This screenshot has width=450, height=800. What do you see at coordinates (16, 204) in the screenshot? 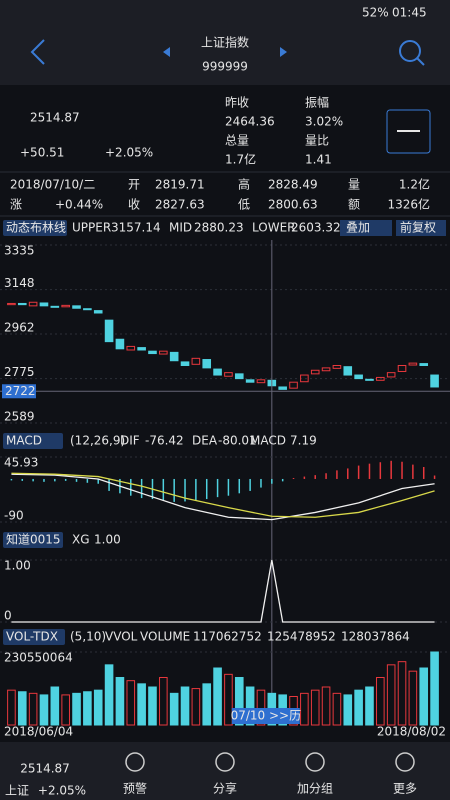
I see `rise-label: 涨` at bounding box center [16, 204].